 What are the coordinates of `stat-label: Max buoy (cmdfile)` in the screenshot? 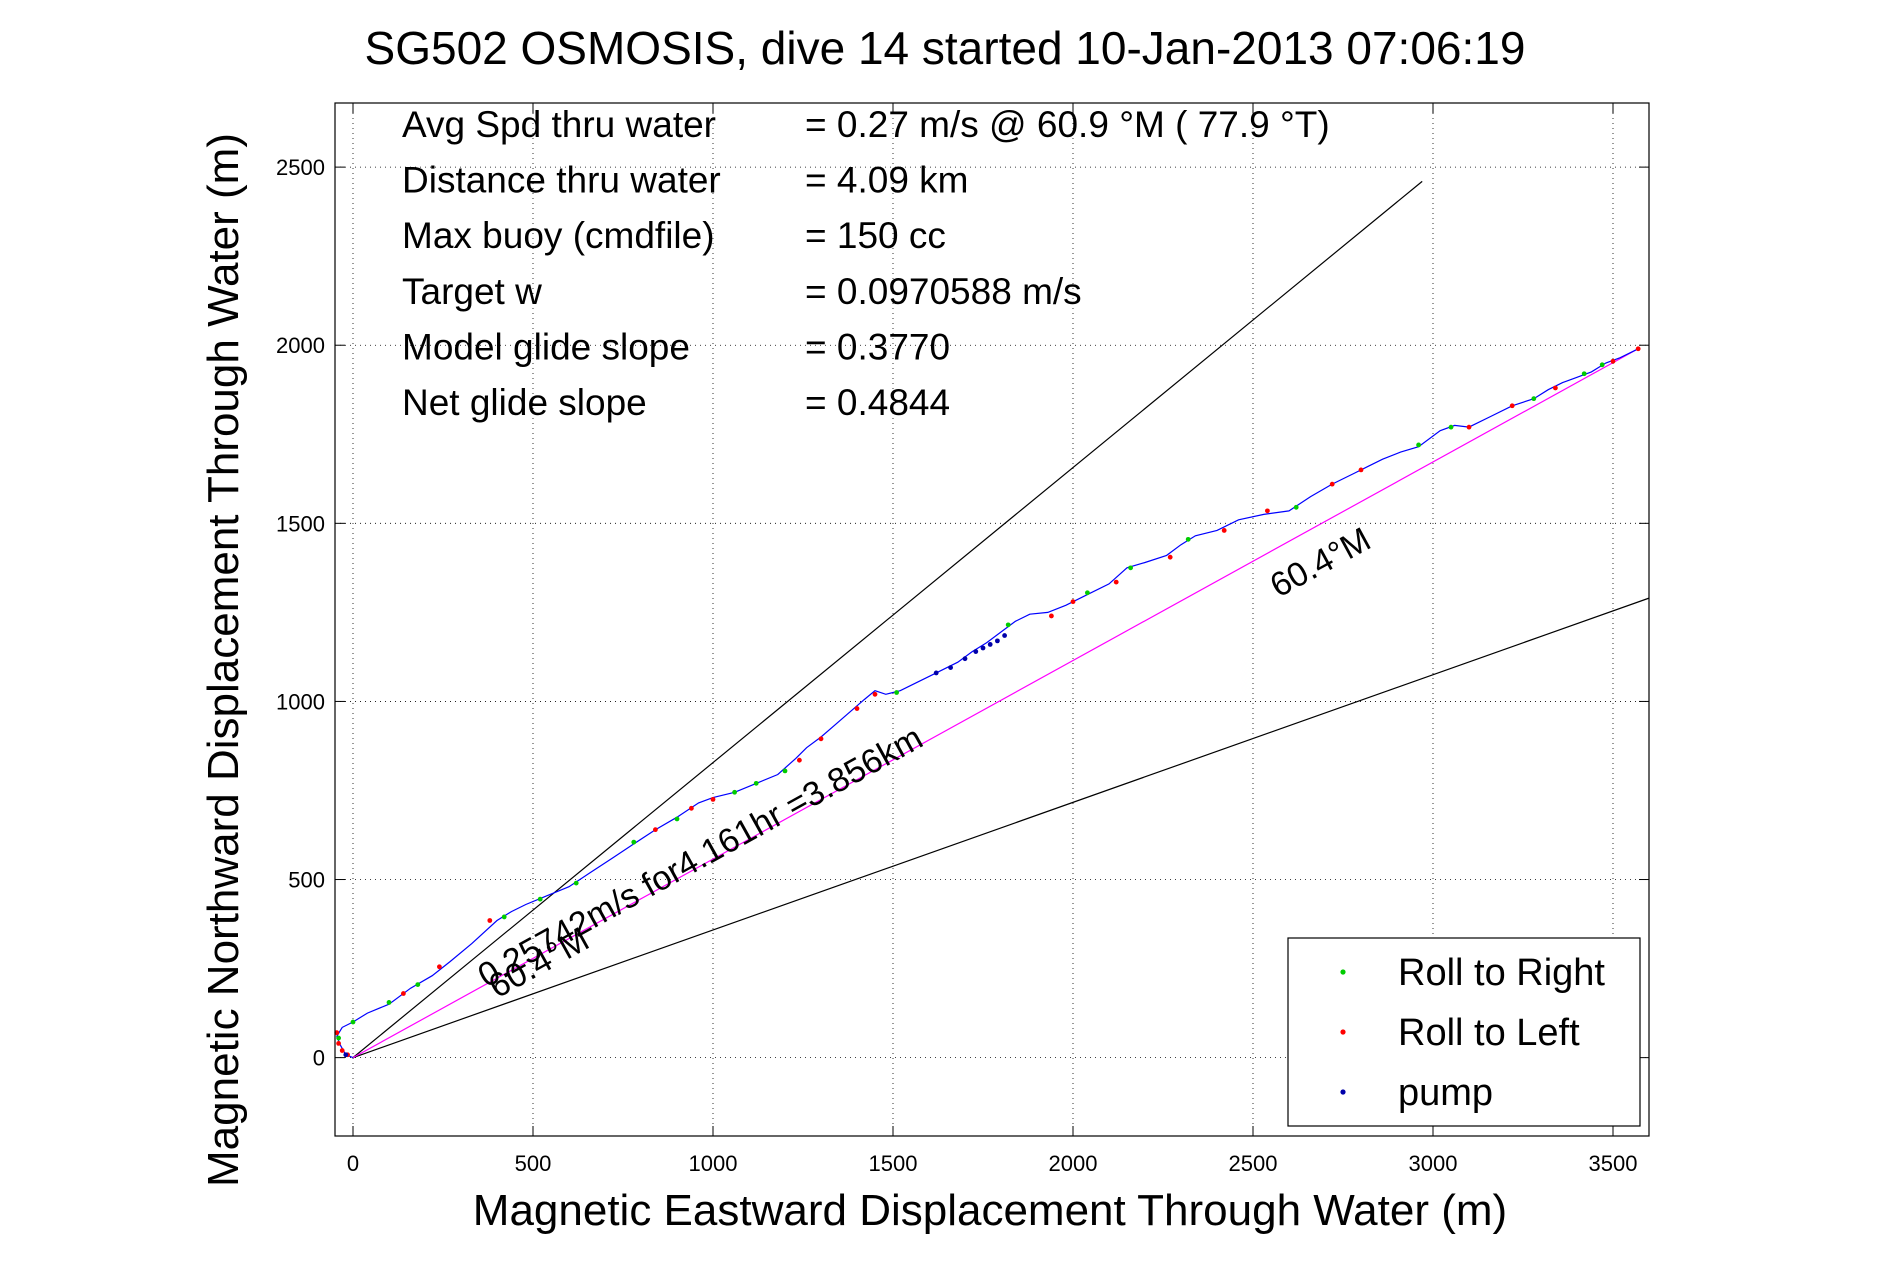 It's located at (558, 235).